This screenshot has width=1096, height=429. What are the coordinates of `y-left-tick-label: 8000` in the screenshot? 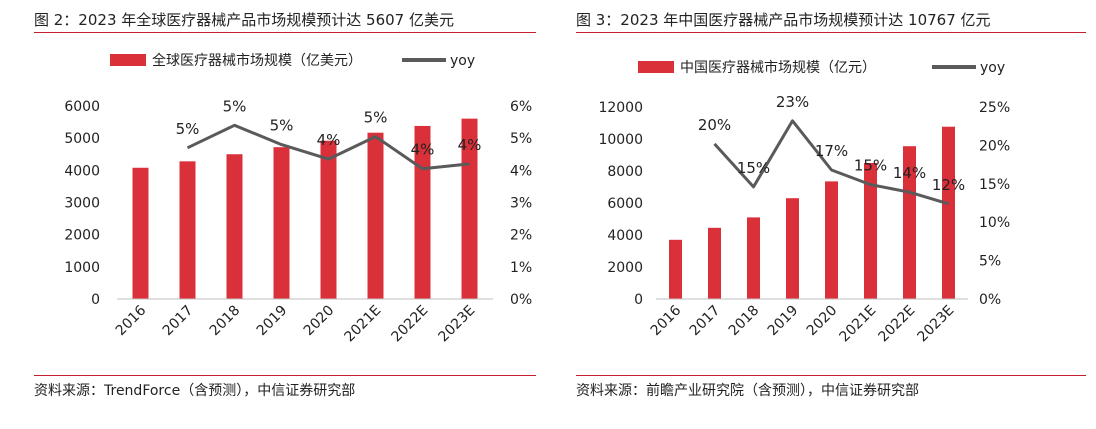 It's located at (625, 172).